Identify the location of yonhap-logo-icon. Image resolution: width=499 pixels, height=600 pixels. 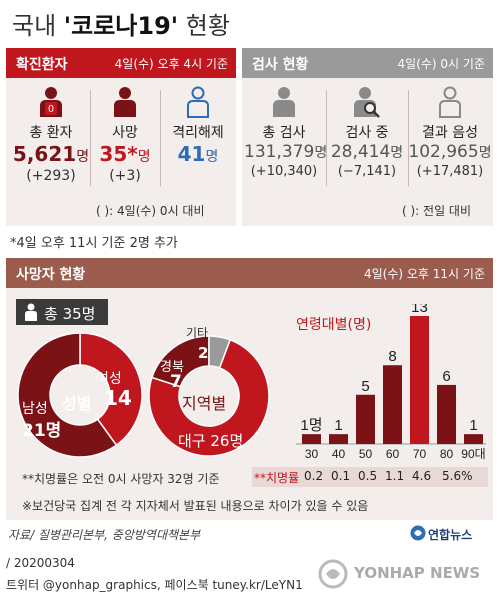
(418, 533).